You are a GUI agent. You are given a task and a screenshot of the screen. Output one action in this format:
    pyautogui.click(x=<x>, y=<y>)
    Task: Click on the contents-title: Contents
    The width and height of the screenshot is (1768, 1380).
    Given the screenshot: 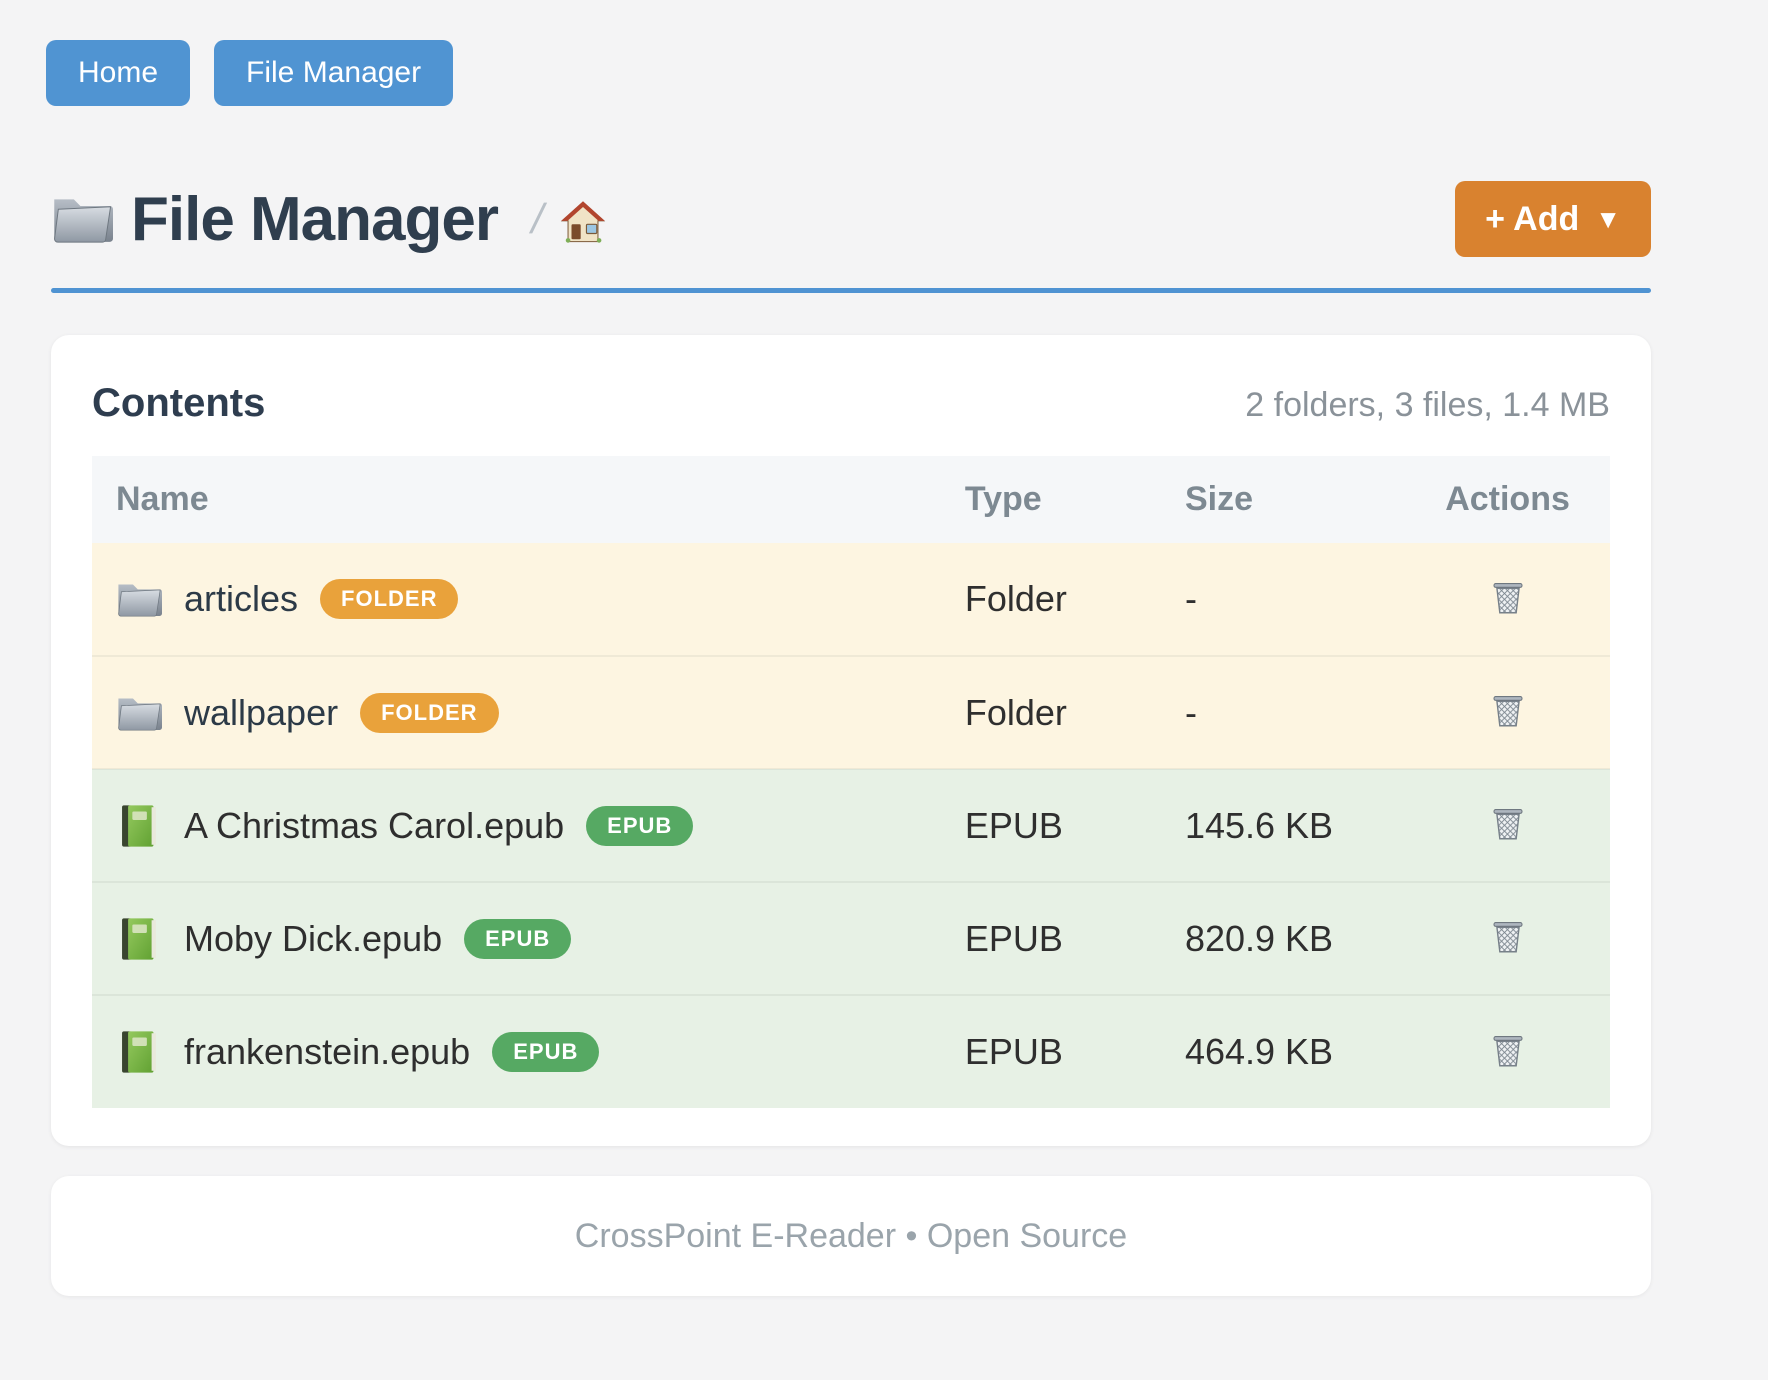 What is the action you would take?
    pyautogui.click(x=179, y=403)
    